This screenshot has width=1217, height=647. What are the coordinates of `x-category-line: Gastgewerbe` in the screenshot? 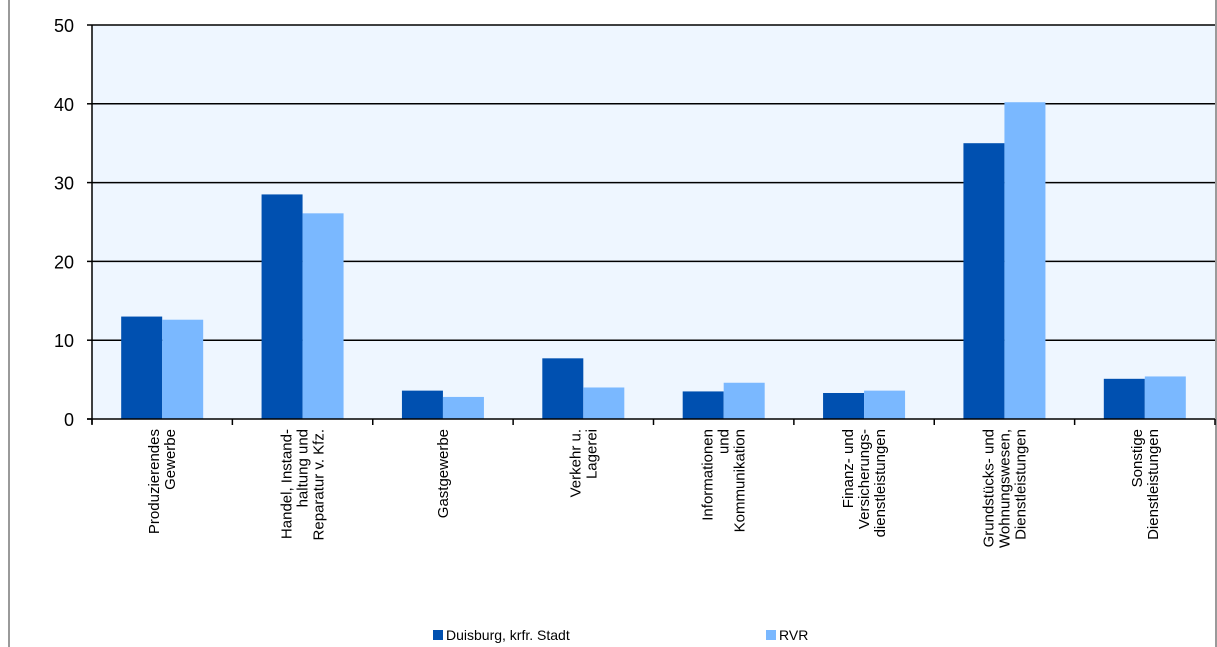 It's located at (443, 473).